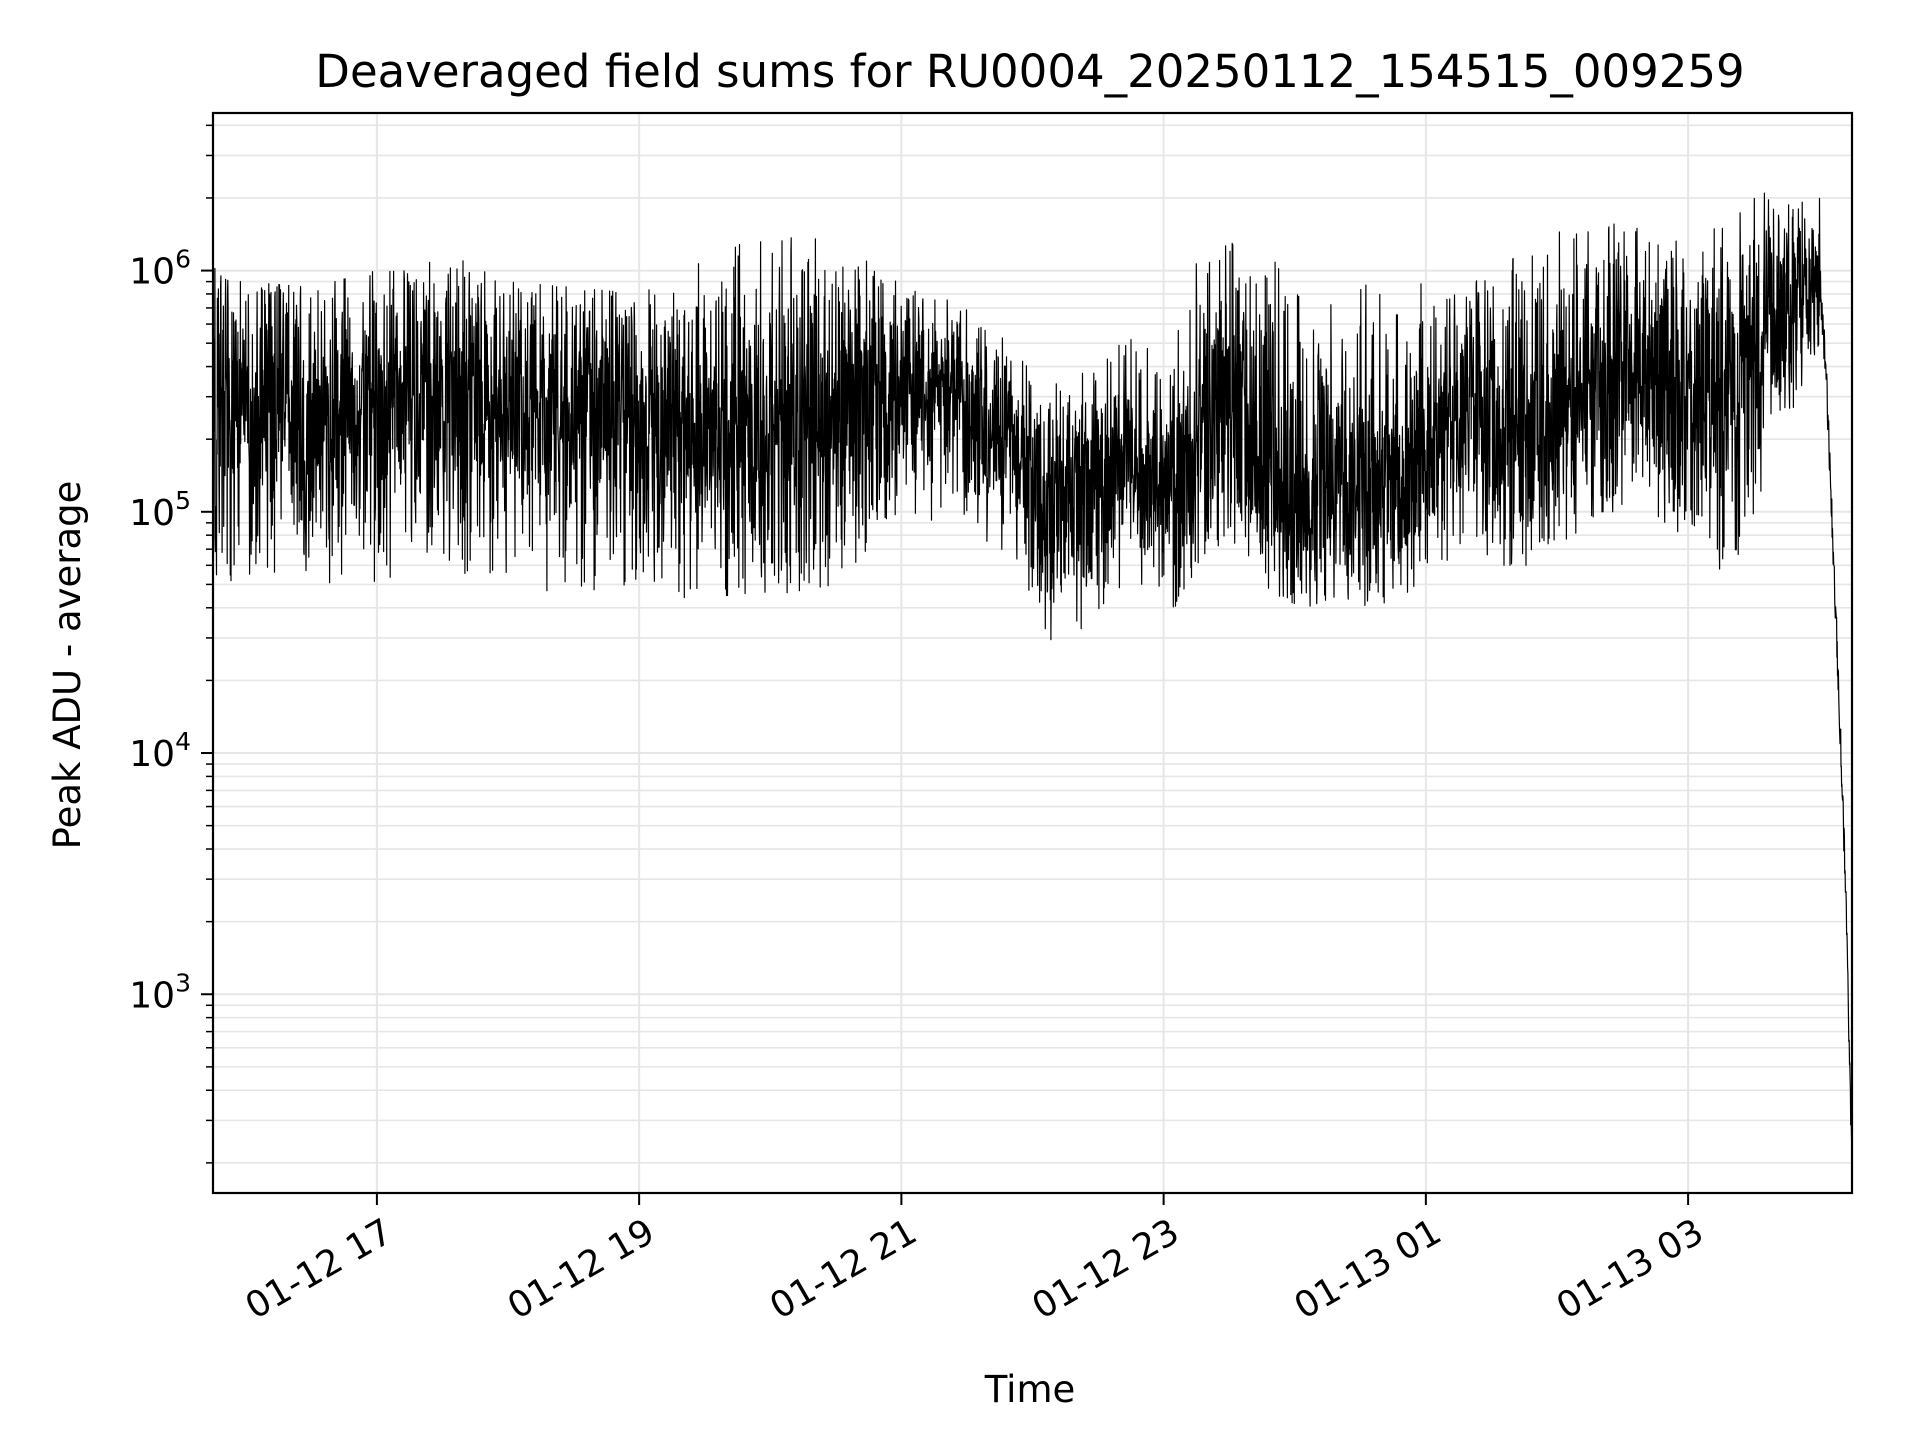  I want to click on x-tick-label: 01-13 01, so click(1368, 1269).